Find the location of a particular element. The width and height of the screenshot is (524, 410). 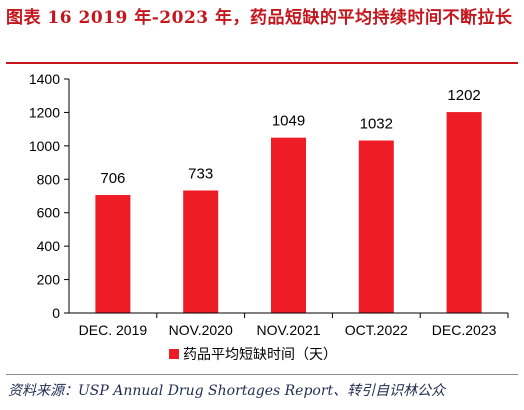

y-tick-label: 400 is located at coordinates (49, 246).